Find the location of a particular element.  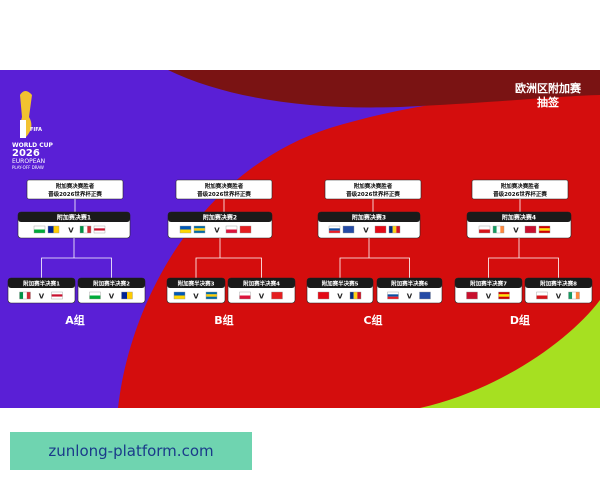

logo-shape is located at coordinates (23, 129).